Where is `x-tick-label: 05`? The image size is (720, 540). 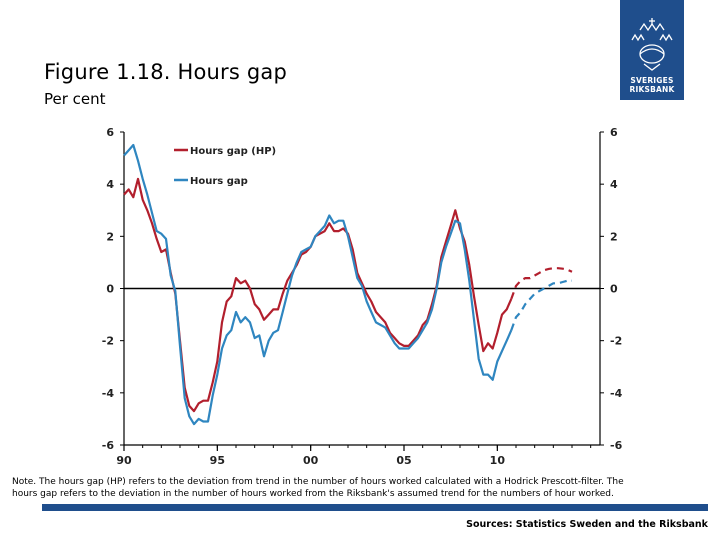
x-tick-label: 05 is located at coordinates (403, 460).